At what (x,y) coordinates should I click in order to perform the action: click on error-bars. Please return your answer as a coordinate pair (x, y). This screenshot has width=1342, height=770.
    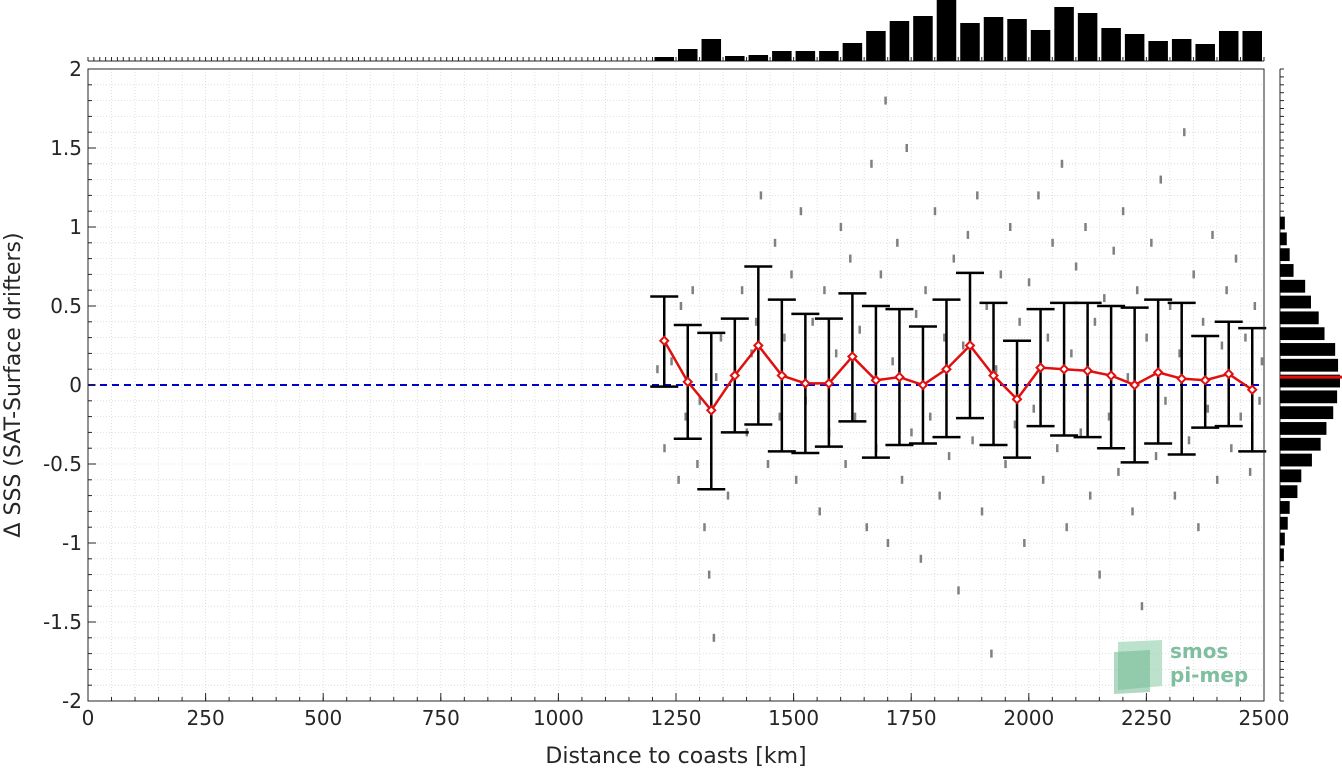
    Looking at the image, I should click on (958, 378).